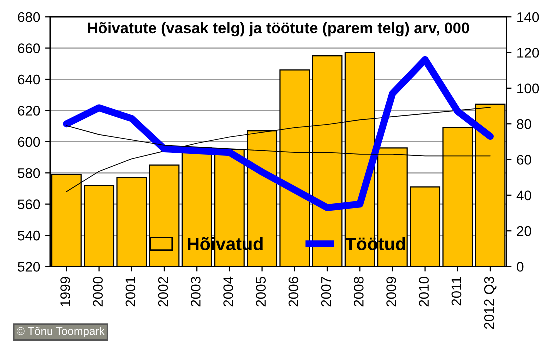 Image resolution: width=560 pixels, height=342 pixels. I want to click on y2-tick-label: 80, so click(524, 124).